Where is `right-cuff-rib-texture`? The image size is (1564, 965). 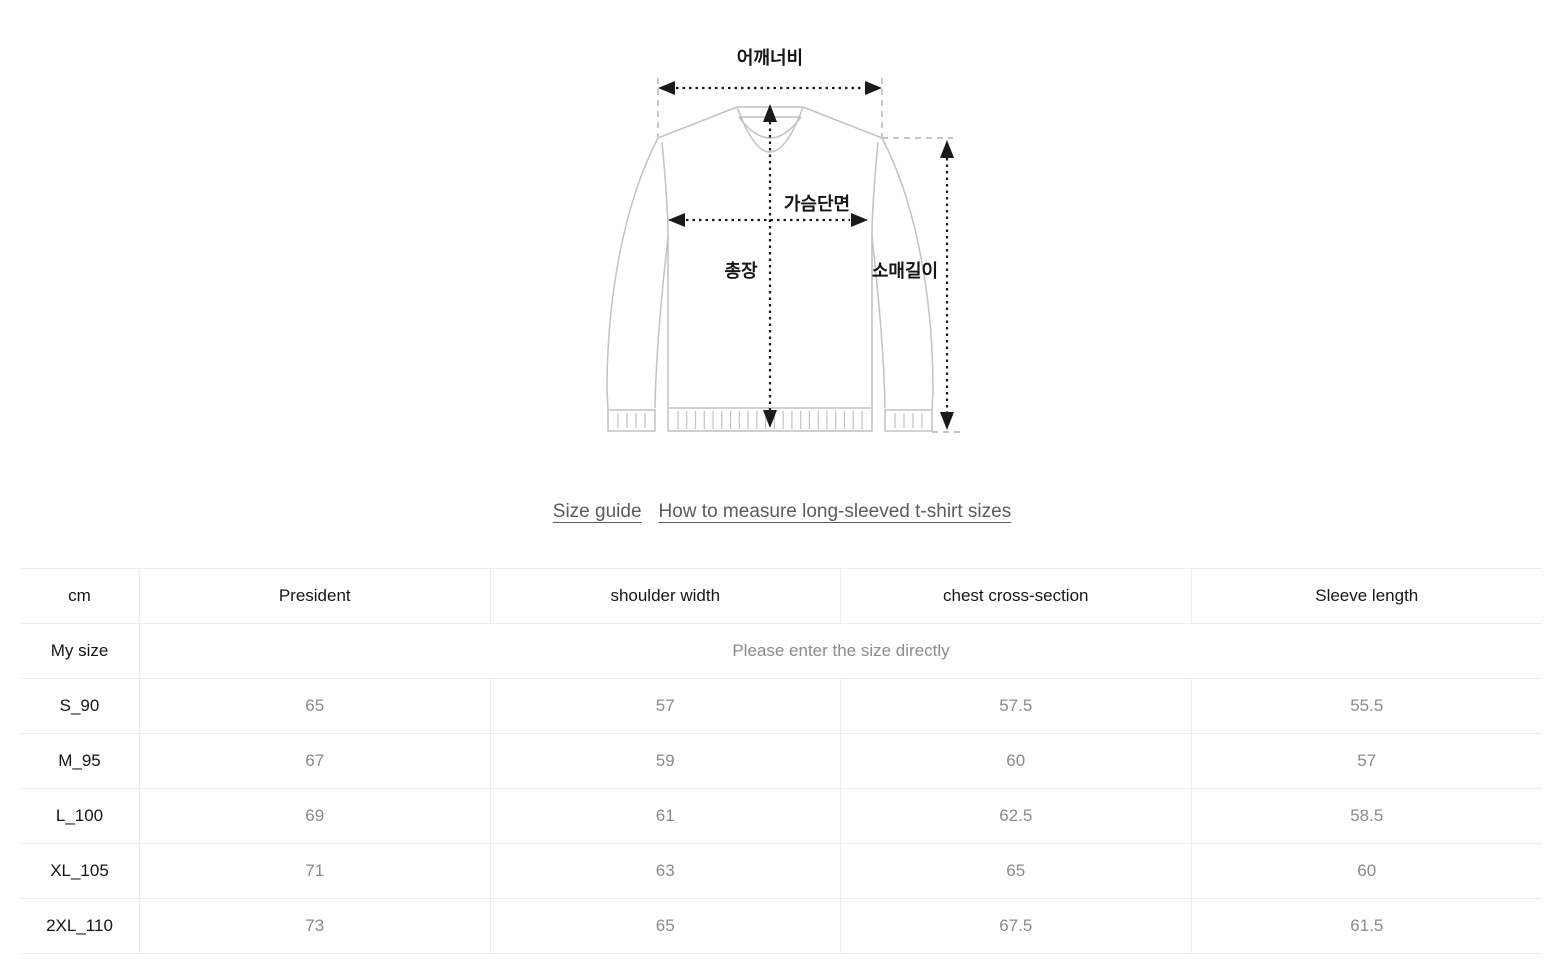
right-cuff-rib-texture is located at coordinates (908, 420).